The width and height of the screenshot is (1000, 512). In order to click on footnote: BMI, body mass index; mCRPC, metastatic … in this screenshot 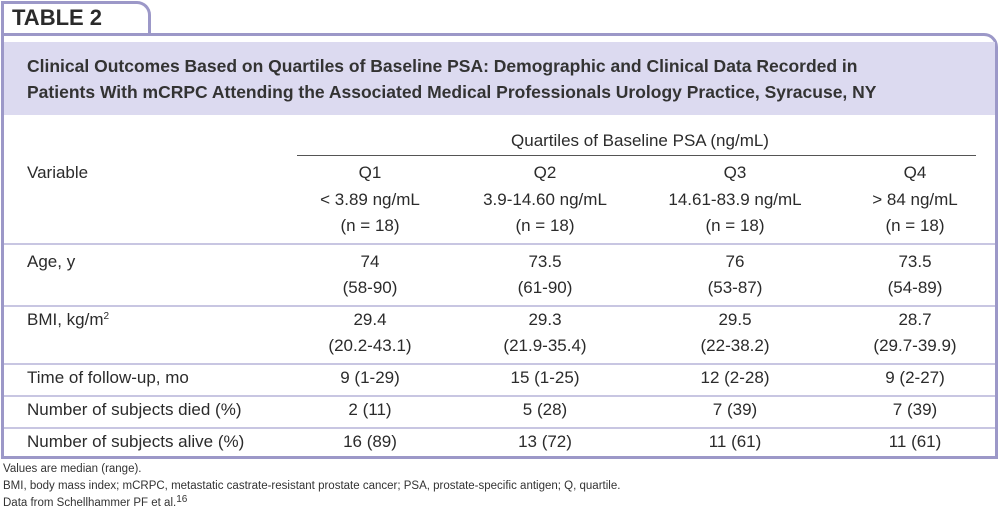, I will do `click(311, 486)`.